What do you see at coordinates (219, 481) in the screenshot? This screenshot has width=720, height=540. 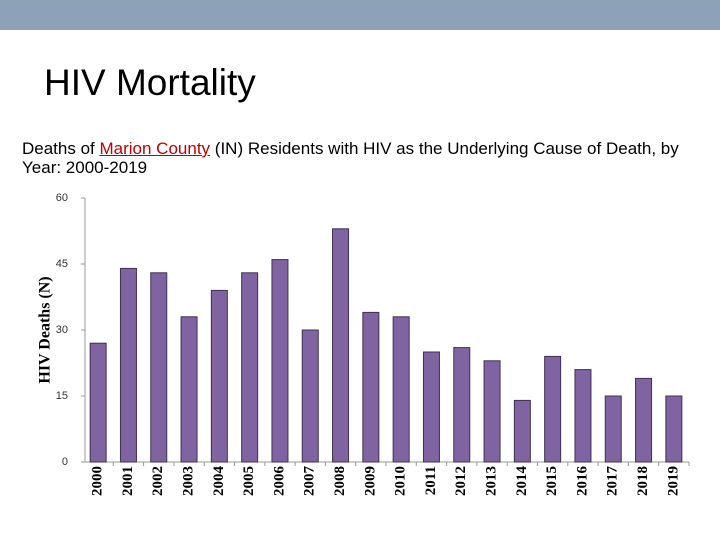 I see `x-tick-label: 2004` at bounding box center [219, 481].